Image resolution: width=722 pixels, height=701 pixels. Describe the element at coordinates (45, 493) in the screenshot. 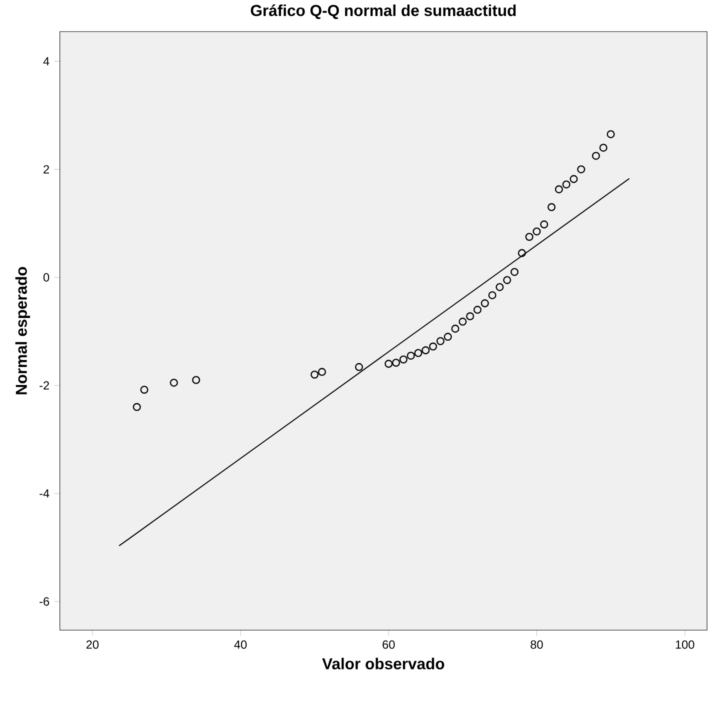

I see `y-tick-label: -4` at that location.